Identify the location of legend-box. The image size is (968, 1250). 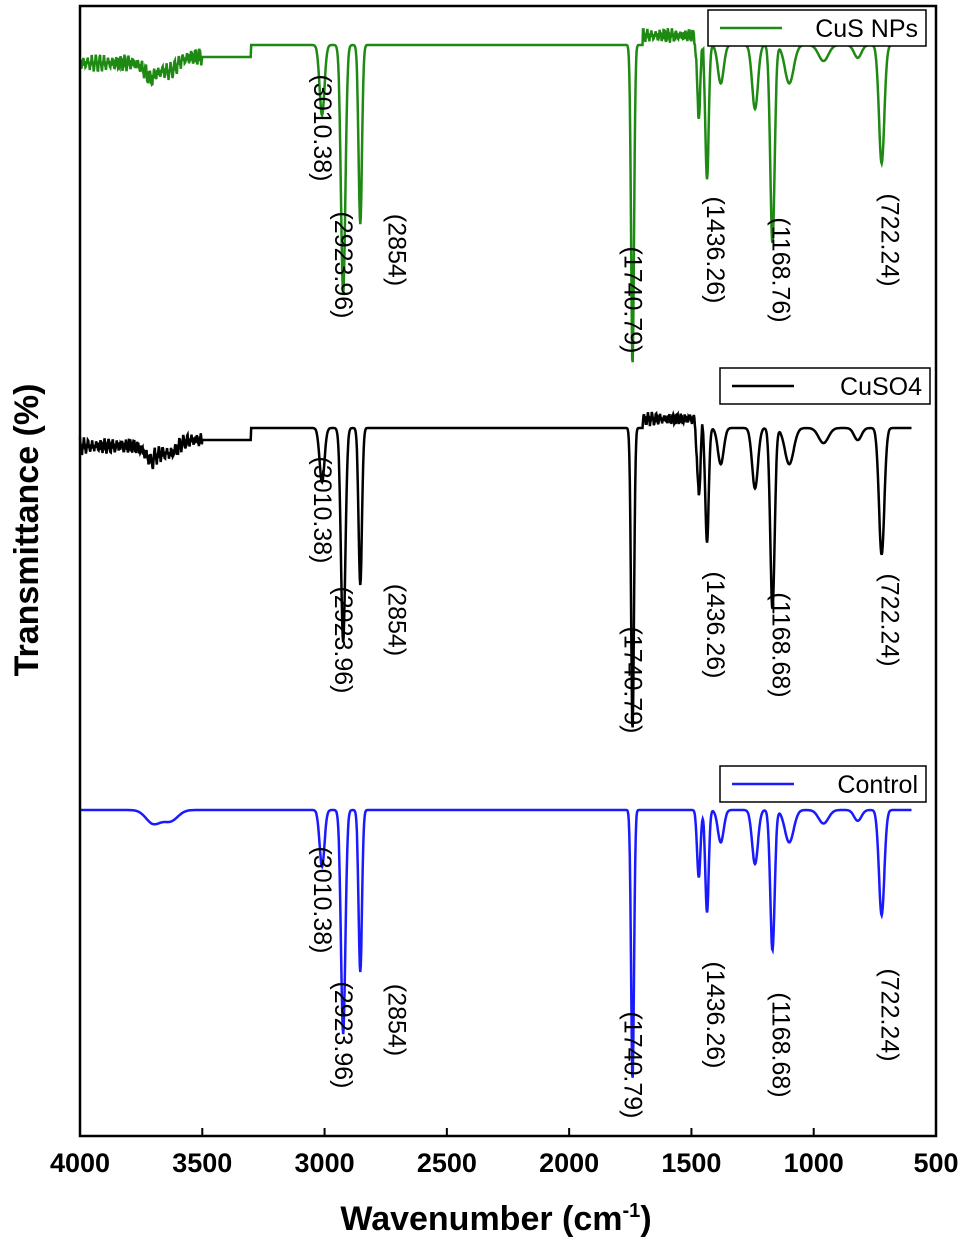
(823, 784).